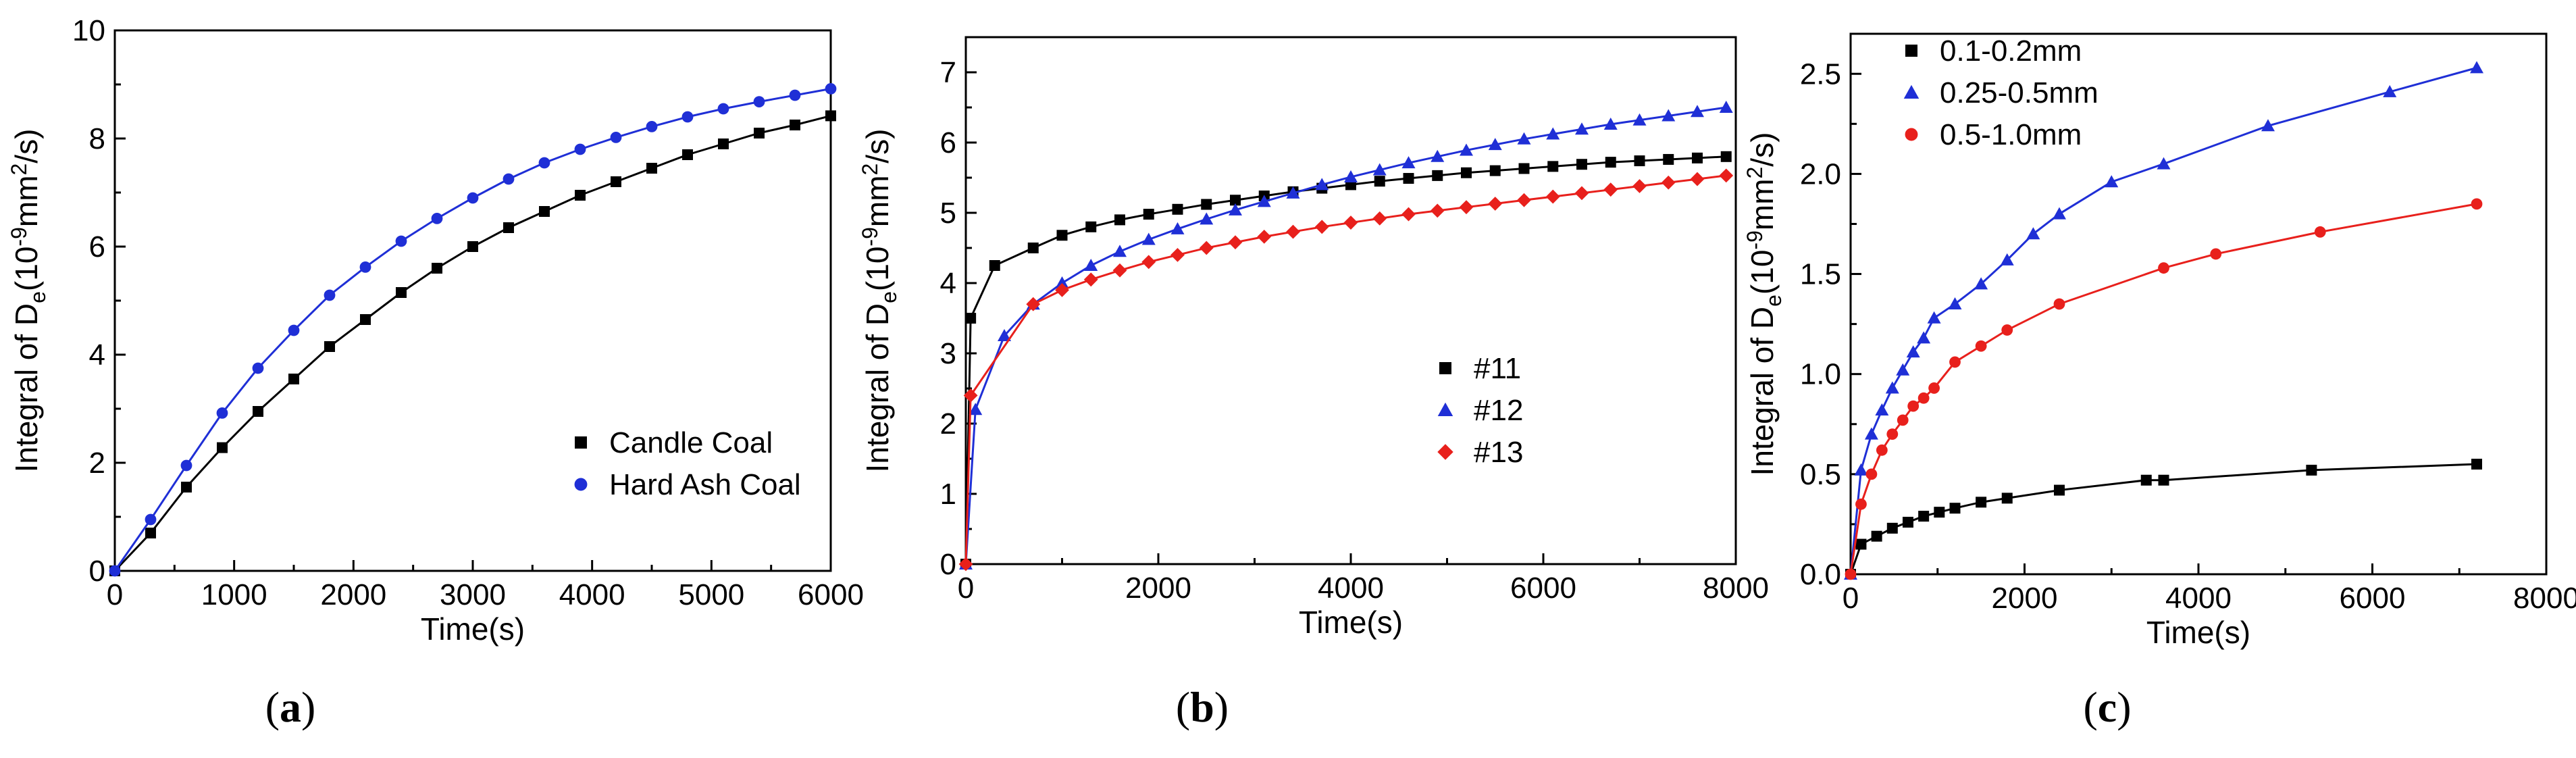 This screenshot has height=758, width=2576. What do you see at coordinates (1755, 239) in the screenshot?
I see `y-axis-label-part: -9` at bounding box center [1755, 239].